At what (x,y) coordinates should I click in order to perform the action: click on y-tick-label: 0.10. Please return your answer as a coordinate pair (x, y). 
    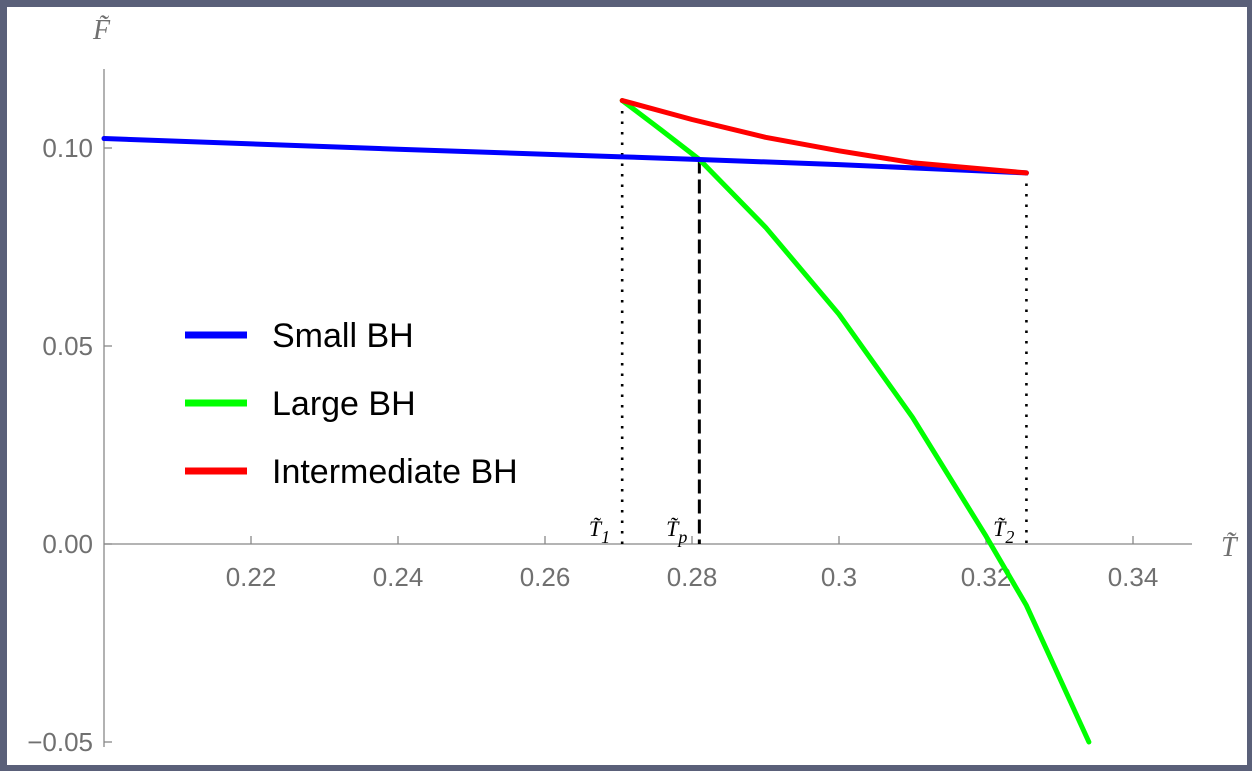
    Looking at the image, I should click on (67, 148).